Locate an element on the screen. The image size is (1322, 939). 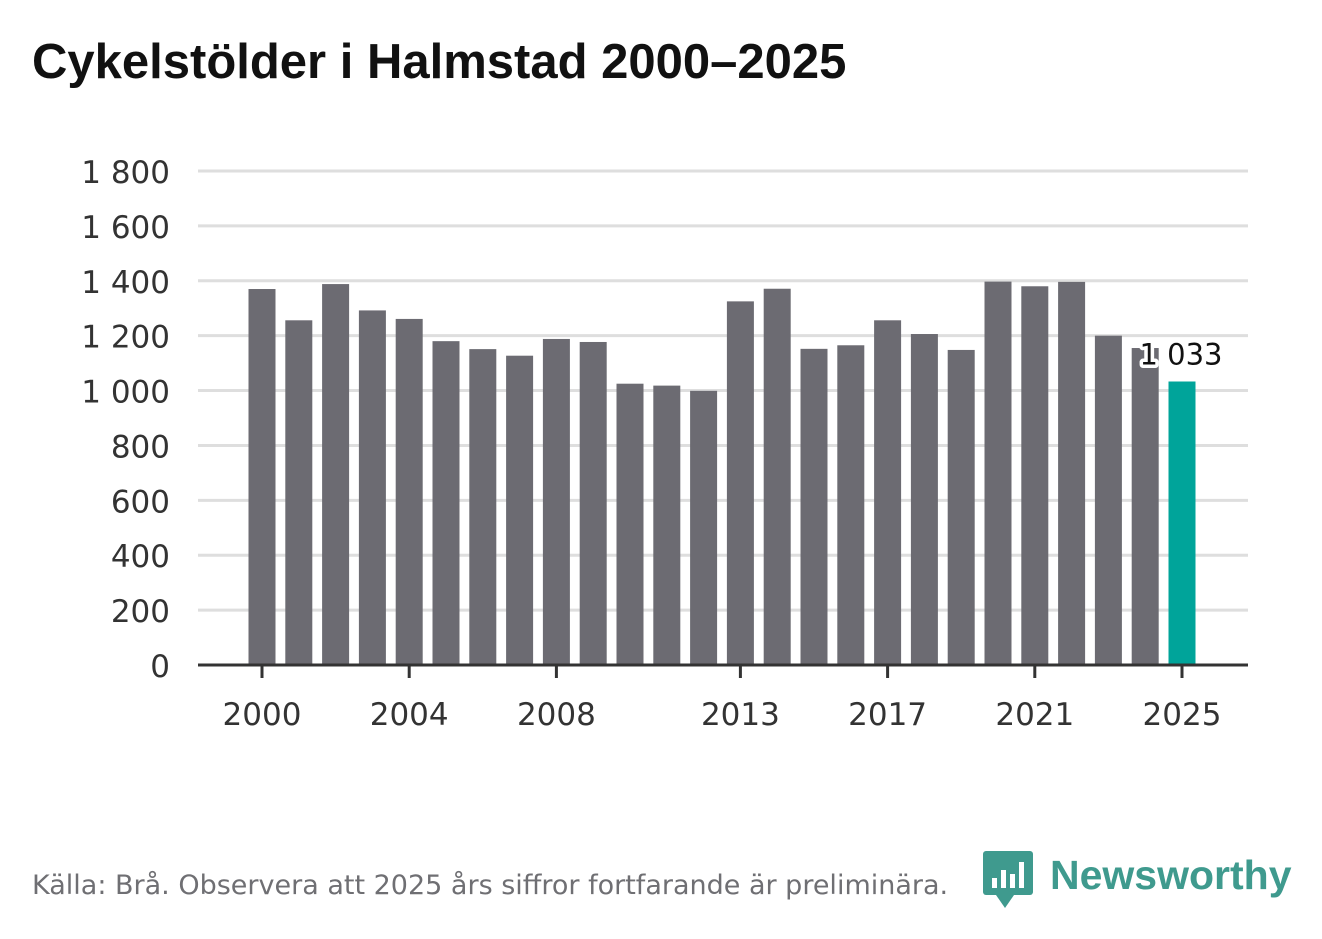
bar-2023 is located at coordinates (1108, 500).